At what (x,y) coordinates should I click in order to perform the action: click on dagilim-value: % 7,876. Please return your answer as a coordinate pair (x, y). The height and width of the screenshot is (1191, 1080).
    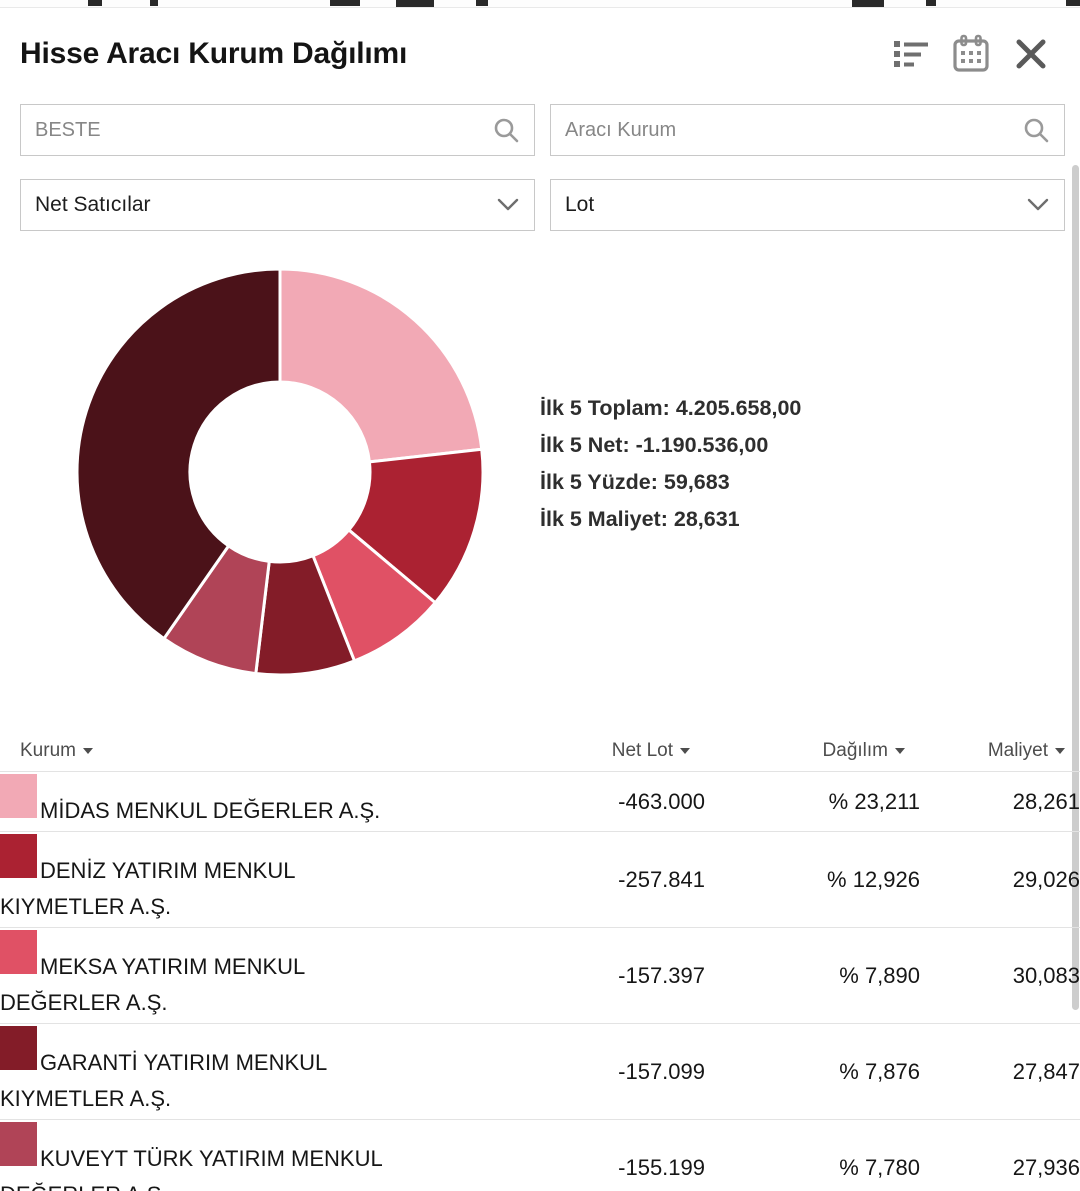
    Looking at the image, I should click on (879, 1071).